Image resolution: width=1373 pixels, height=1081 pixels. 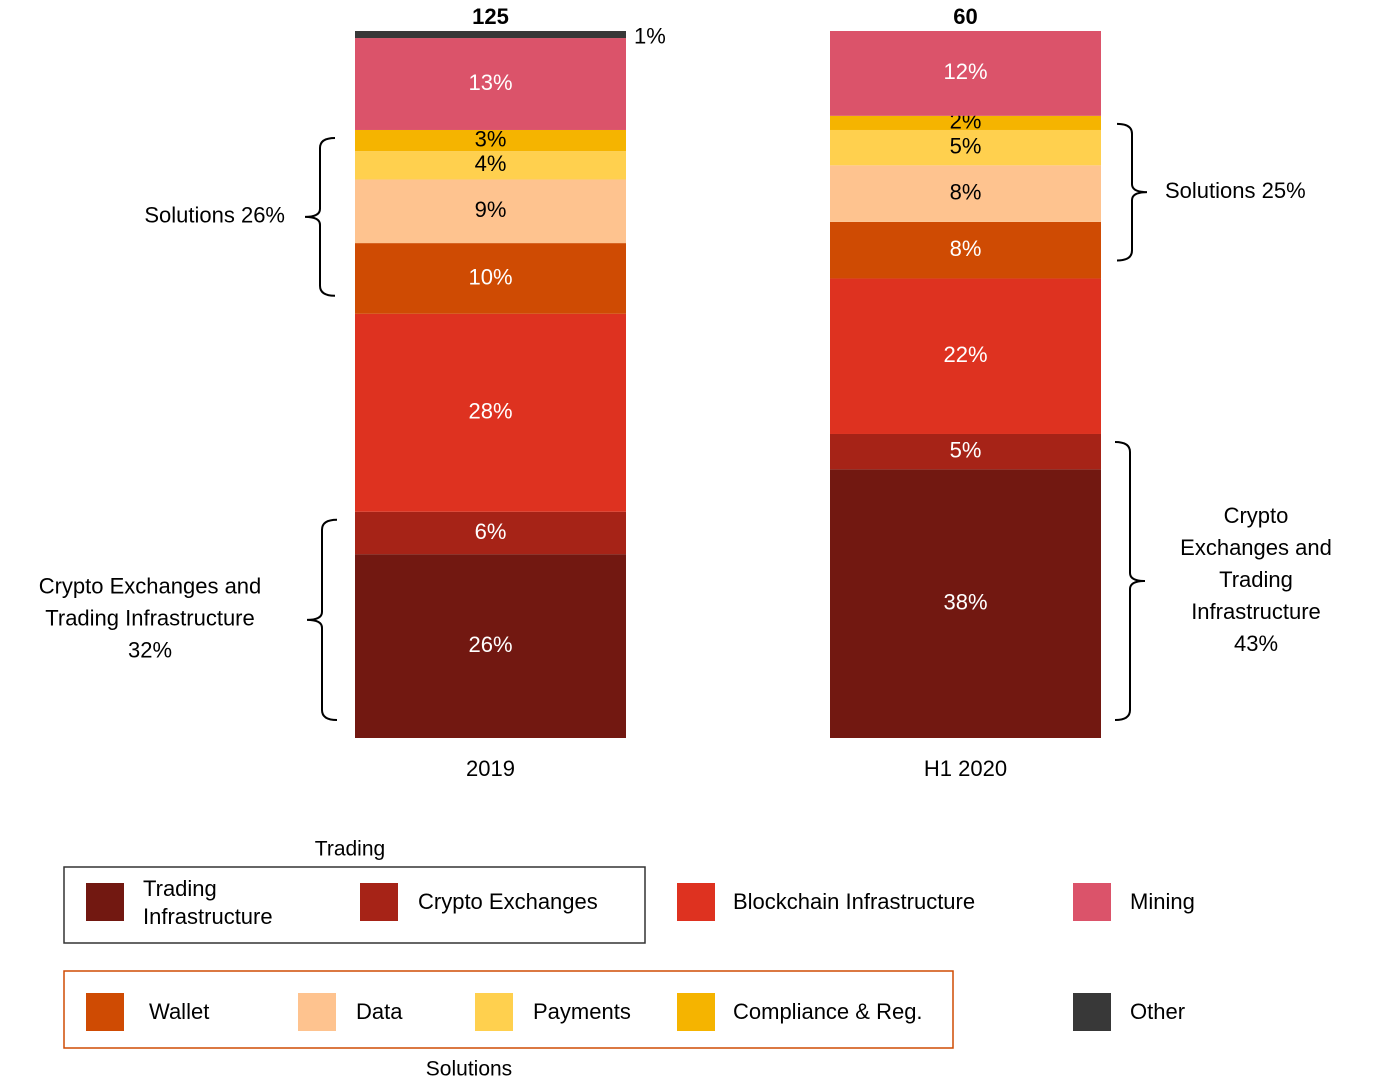 I want to click on annotation: Exchanges and, so click(x=1256, y=547).